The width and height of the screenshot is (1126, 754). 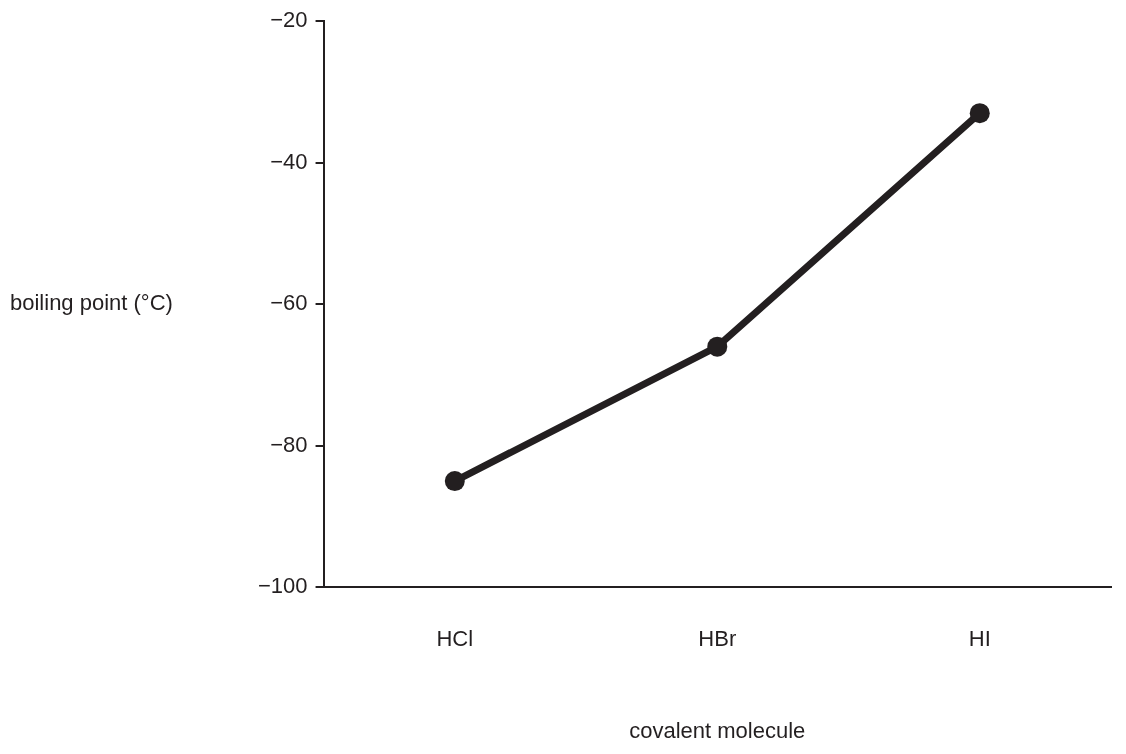 I want to click on x-axis-title: covalent molecule, so click(x=717, y=730).